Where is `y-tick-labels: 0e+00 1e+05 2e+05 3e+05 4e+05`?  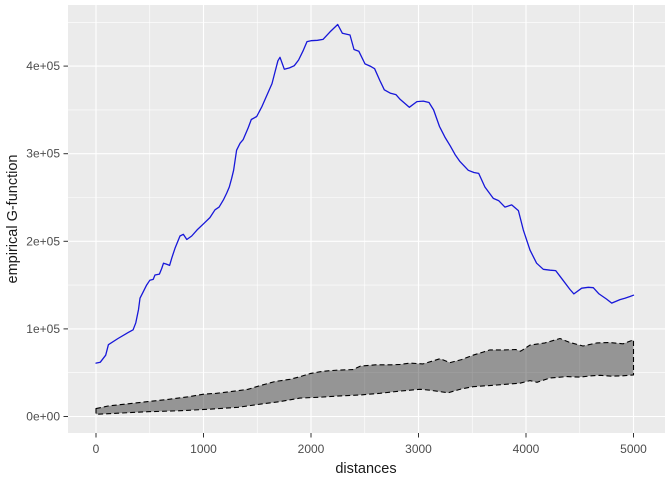 y-tick-labels: 0e+00 1e+05 2e+05 3e+05 4e+05 is located at coordinates (43, 241).